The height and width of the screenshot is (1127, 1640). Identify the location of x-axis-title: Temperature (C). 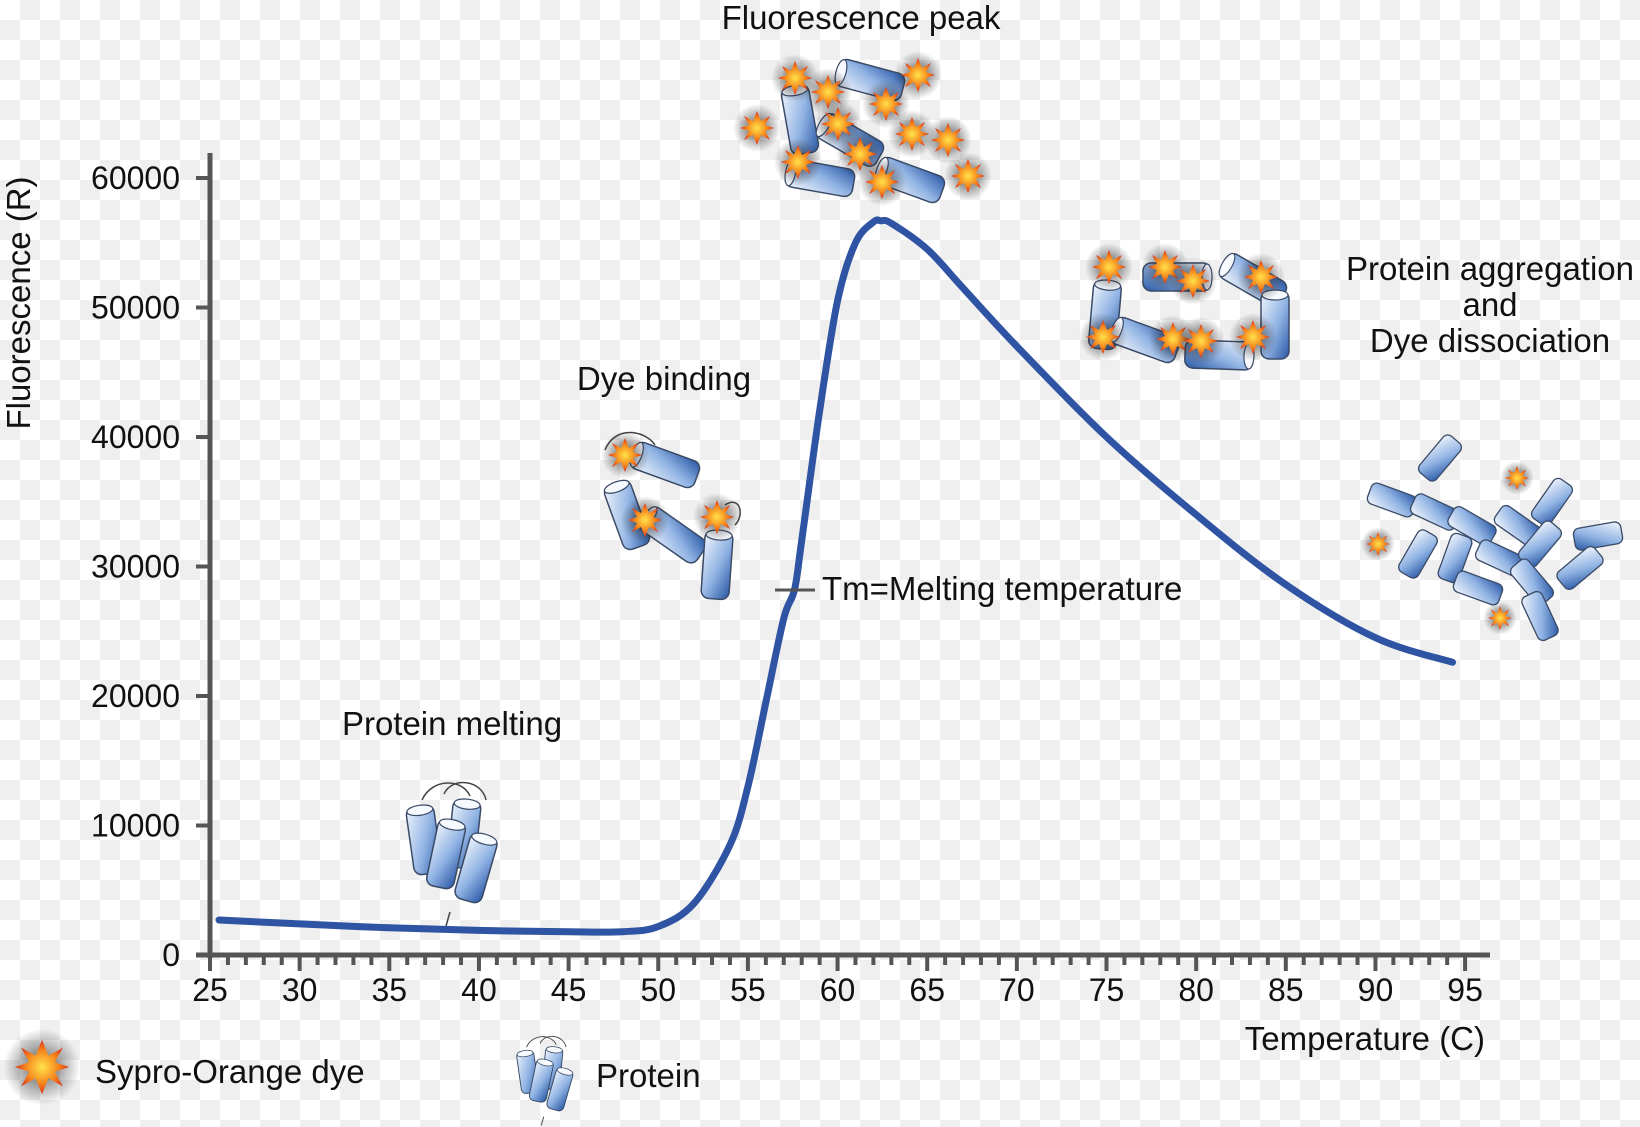
(1365, 1038).